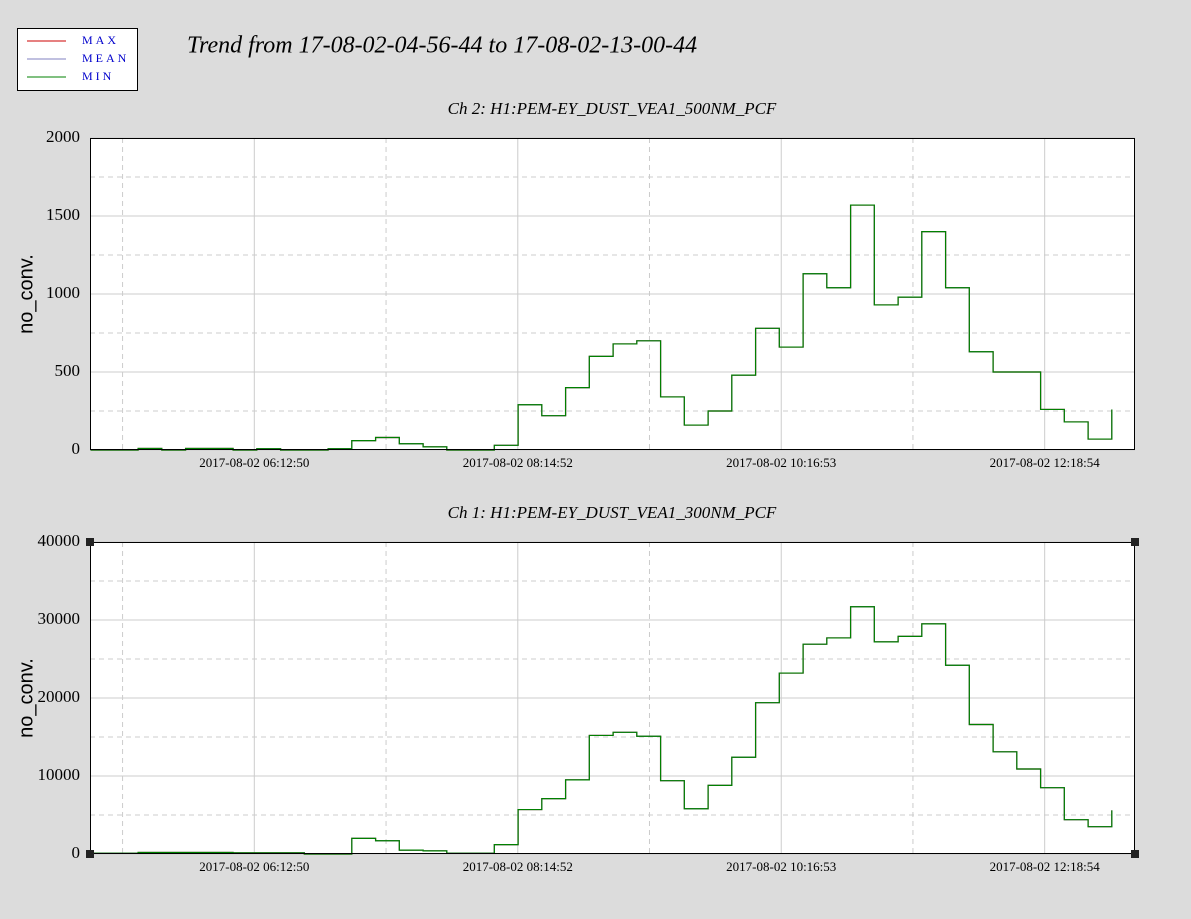 The width and height of the screenshot is (1191, 919). Describe the element at coordinates (98, 76) in the screenshot. I see `legend-label: MIN` at that location.